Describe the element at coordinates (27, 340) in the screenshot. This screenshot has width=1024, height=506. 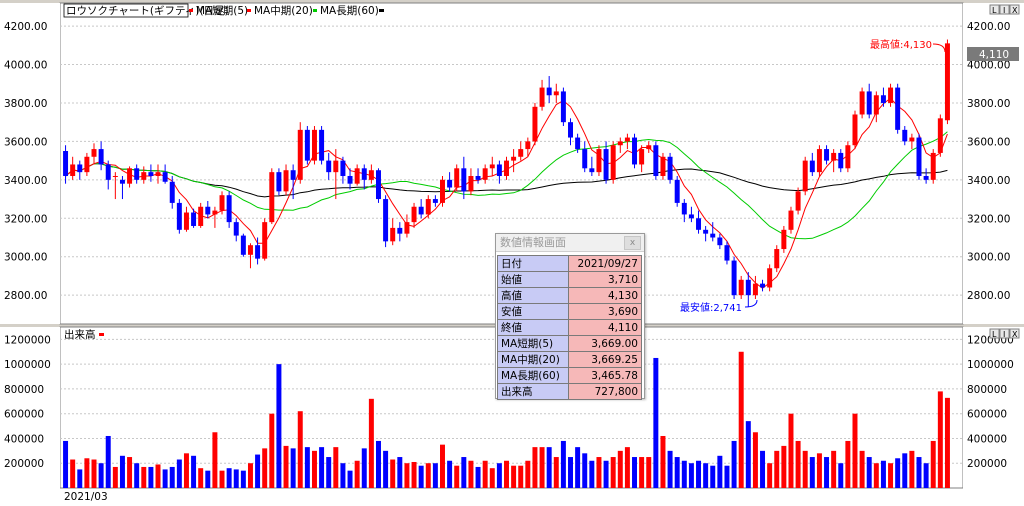
I see `volume-tick-left: 1200000` at that location.